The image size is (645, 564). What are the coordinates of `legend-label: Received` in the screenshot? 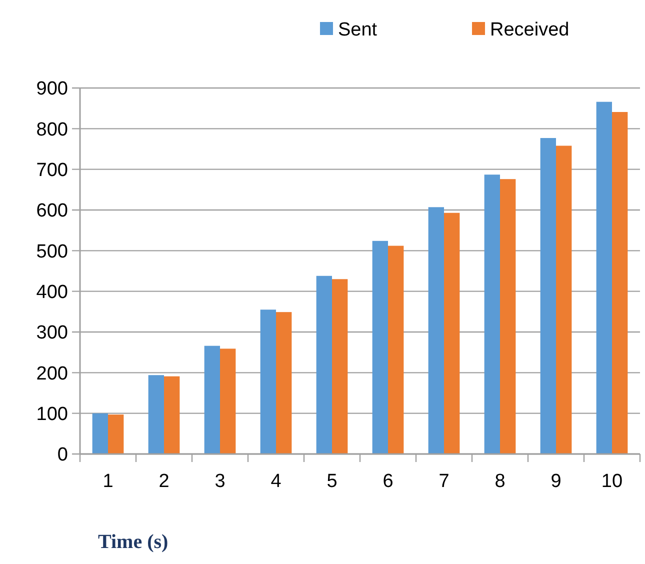 It's located at (530, 30).